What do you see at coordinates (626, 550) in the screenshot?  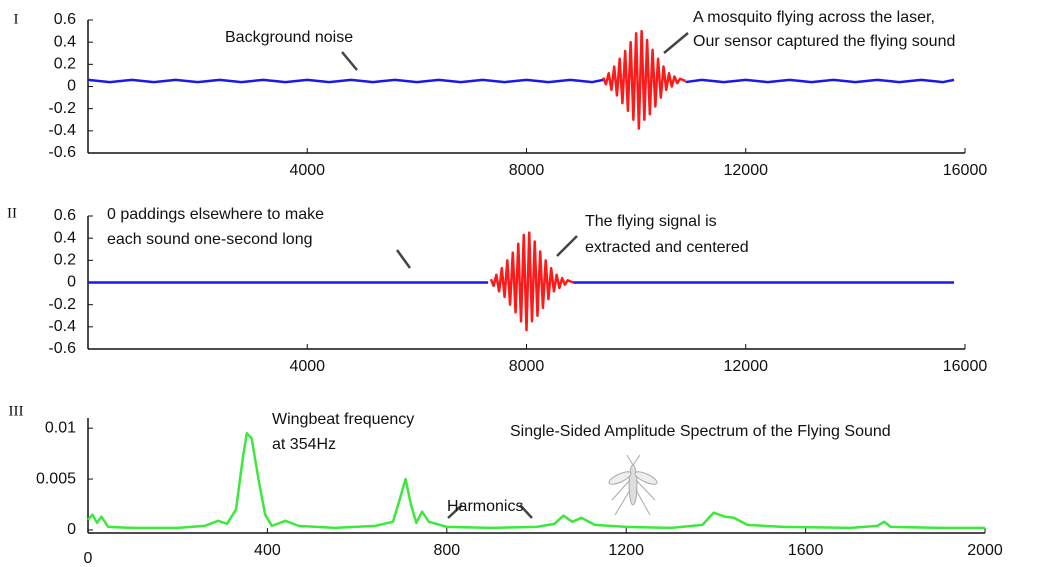 I see `x-tick-label: 1200` at bounding box center [626, 550].